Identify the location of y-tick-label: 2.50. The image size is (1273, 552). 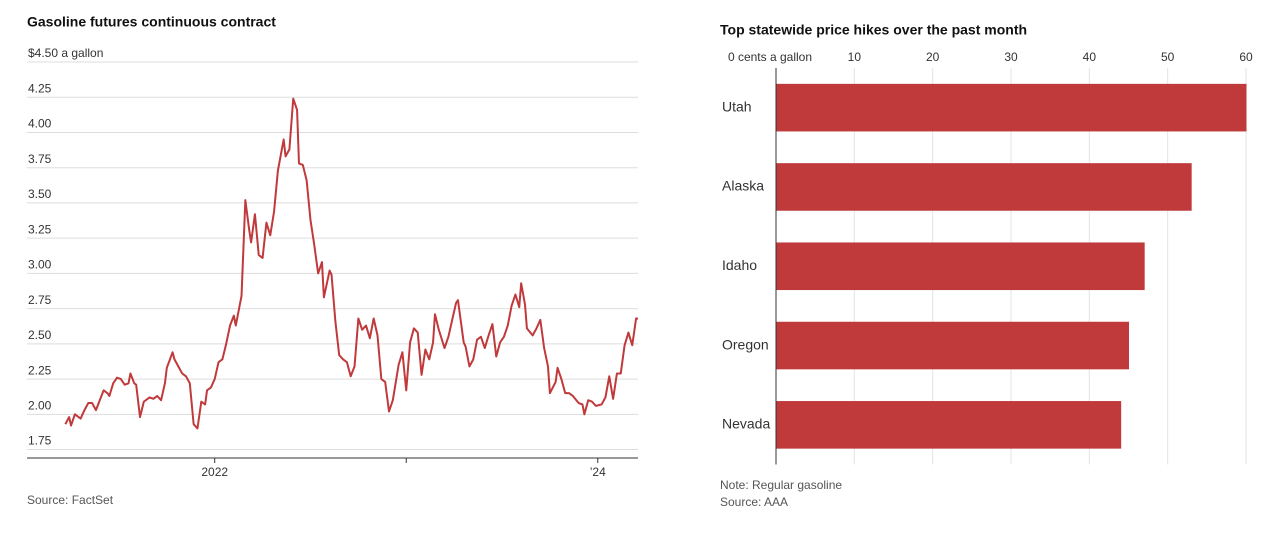
(40, 335).